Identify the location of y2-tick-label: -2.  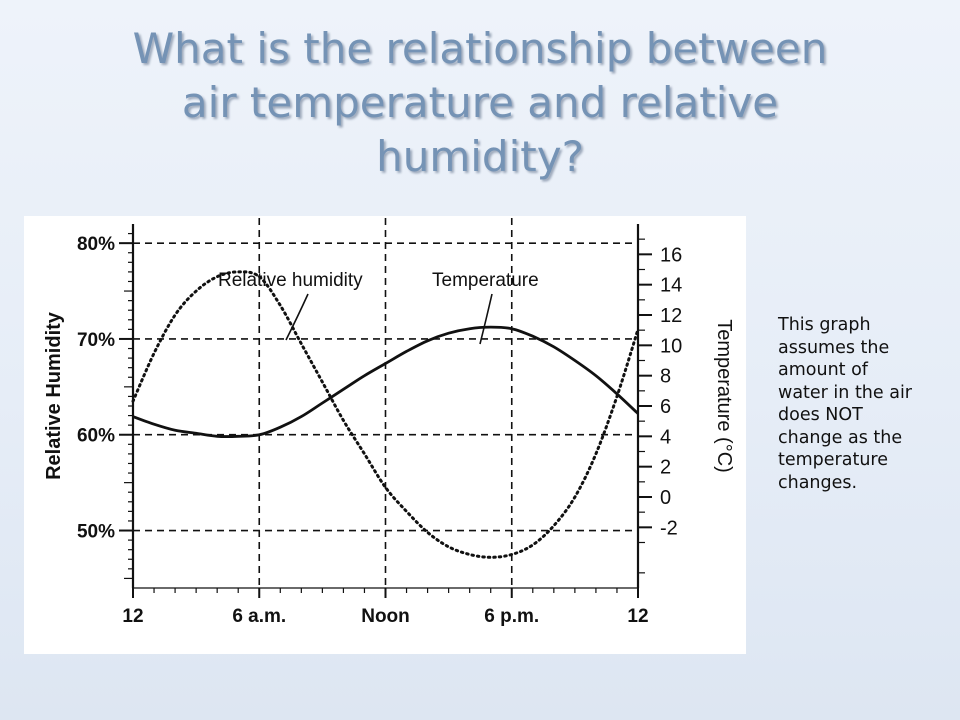
(669, 528).